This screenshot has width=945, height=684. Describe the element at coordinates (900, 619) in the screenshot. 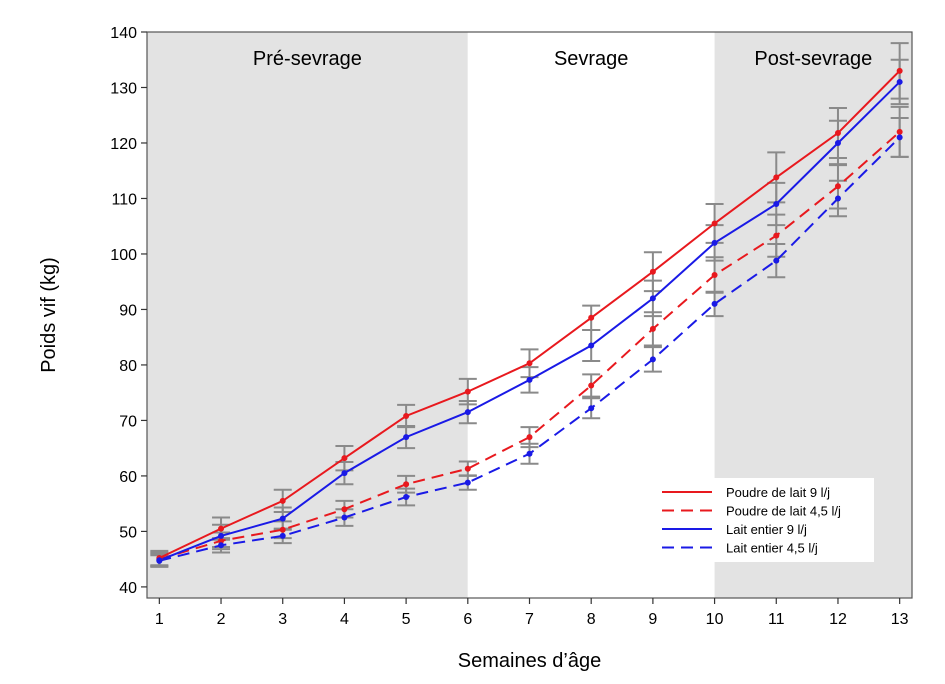

I see `x-tick-label-13: 13` at that location.